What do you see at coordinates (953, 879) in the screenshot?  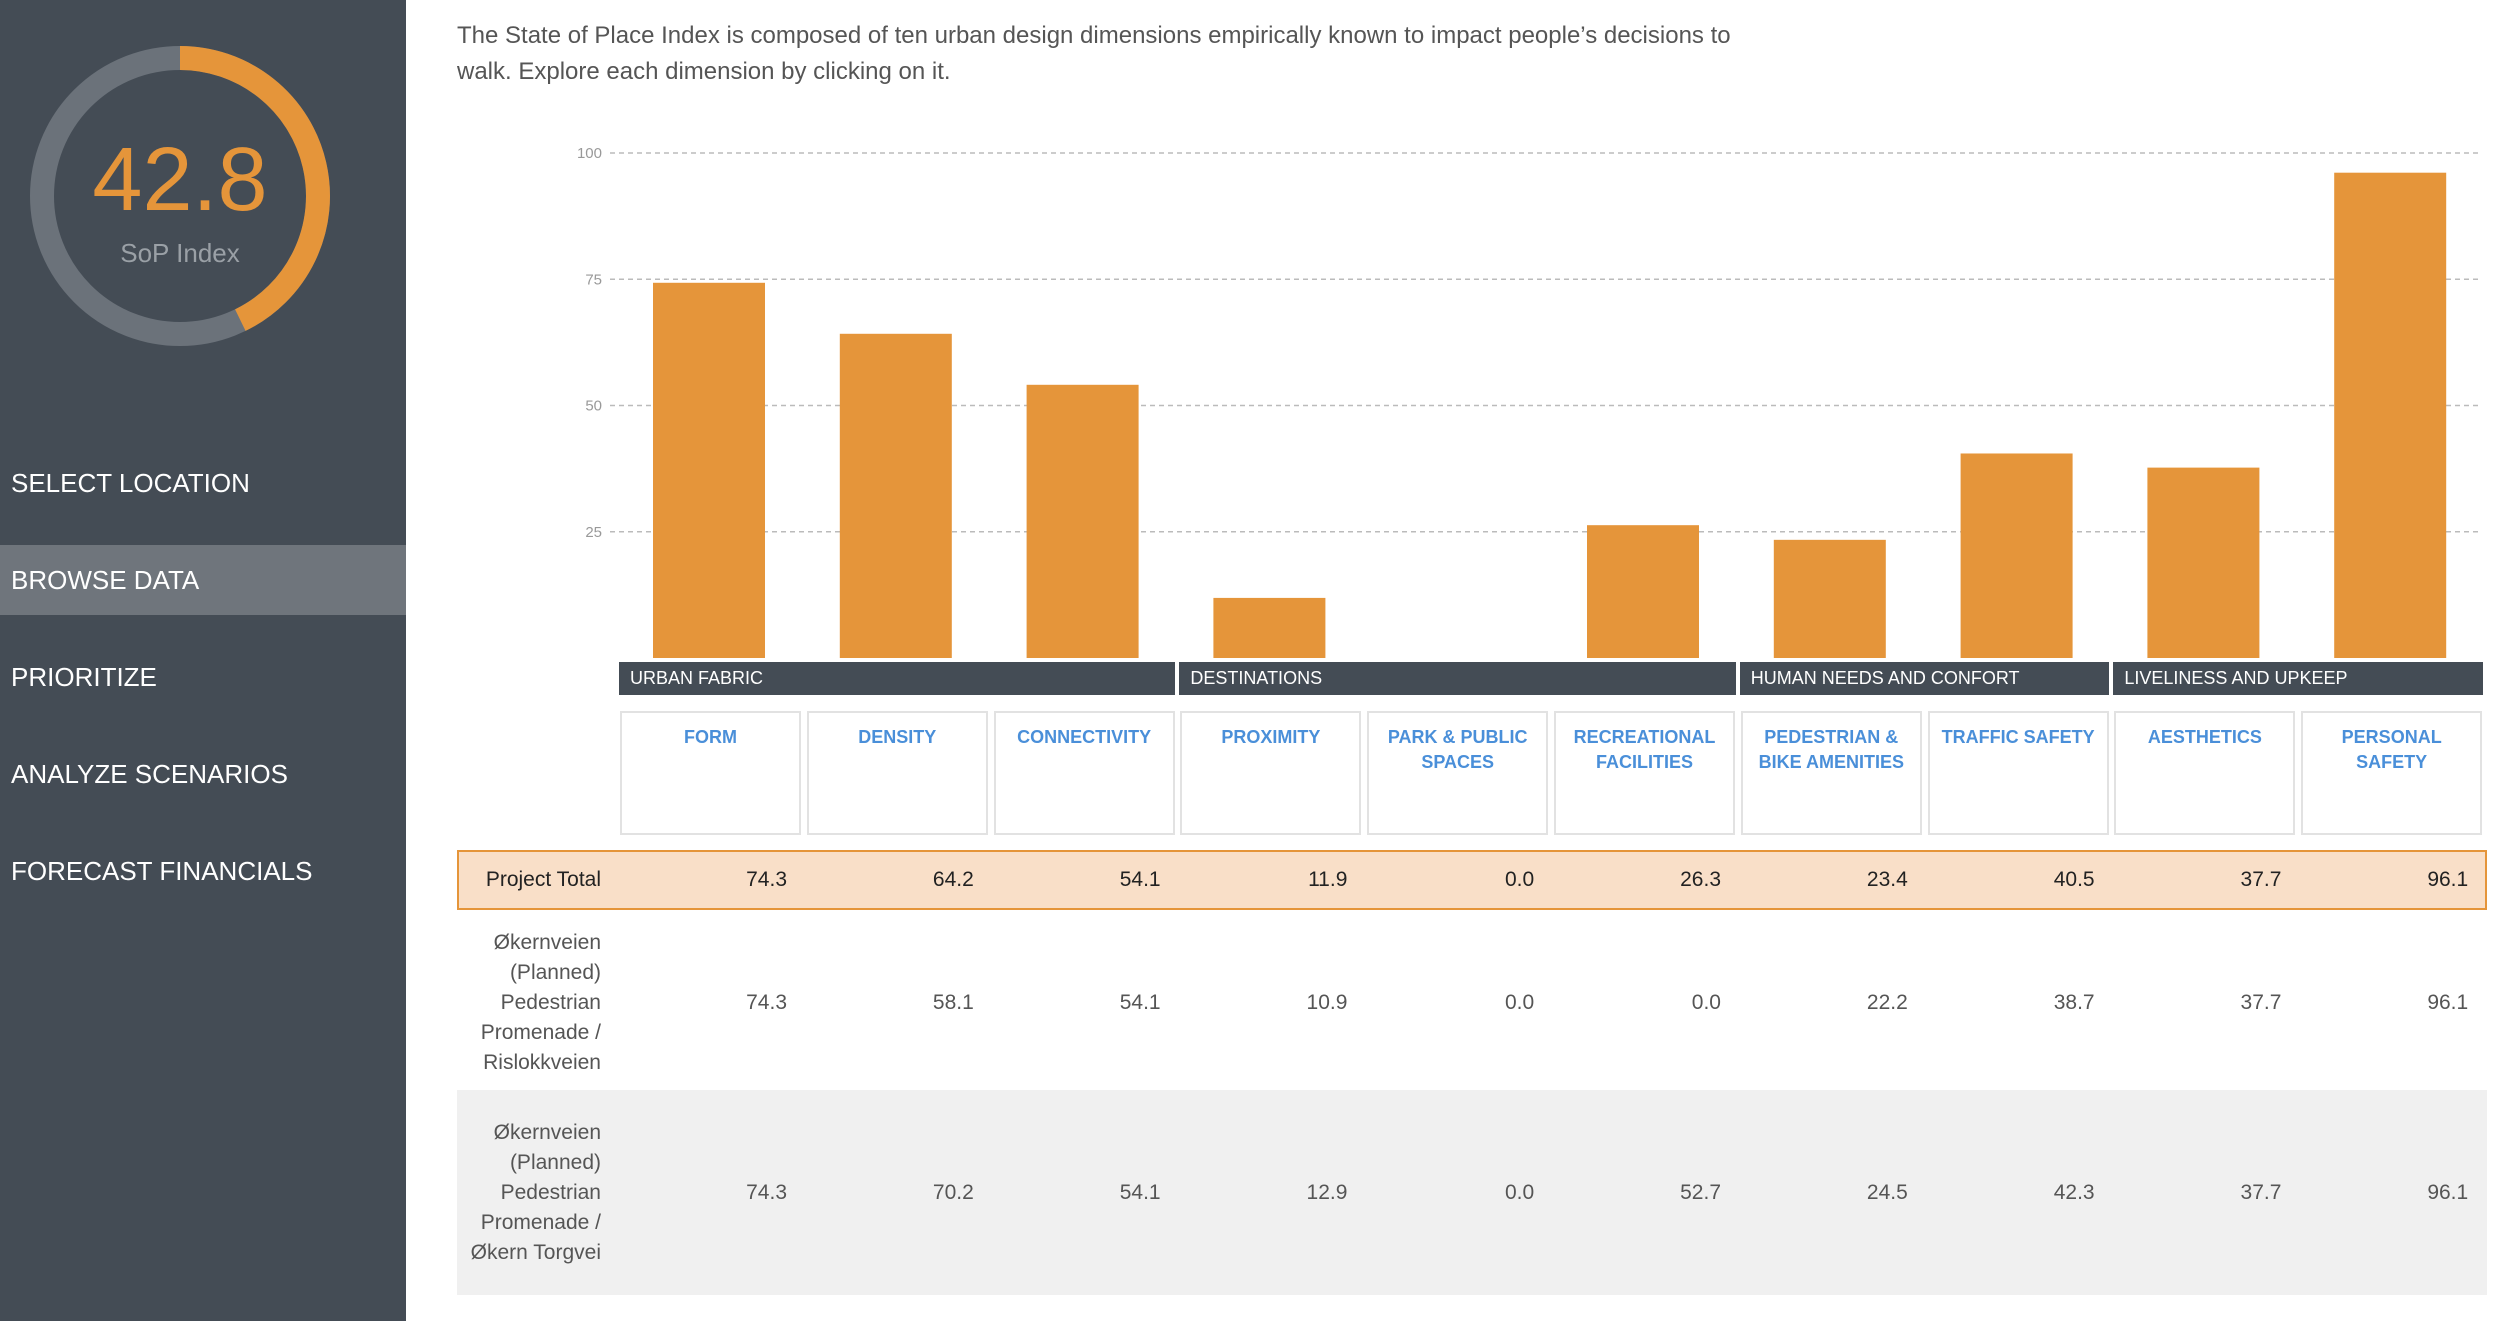 I see `table-cell: 64.2` at bounding box center [953, 879].